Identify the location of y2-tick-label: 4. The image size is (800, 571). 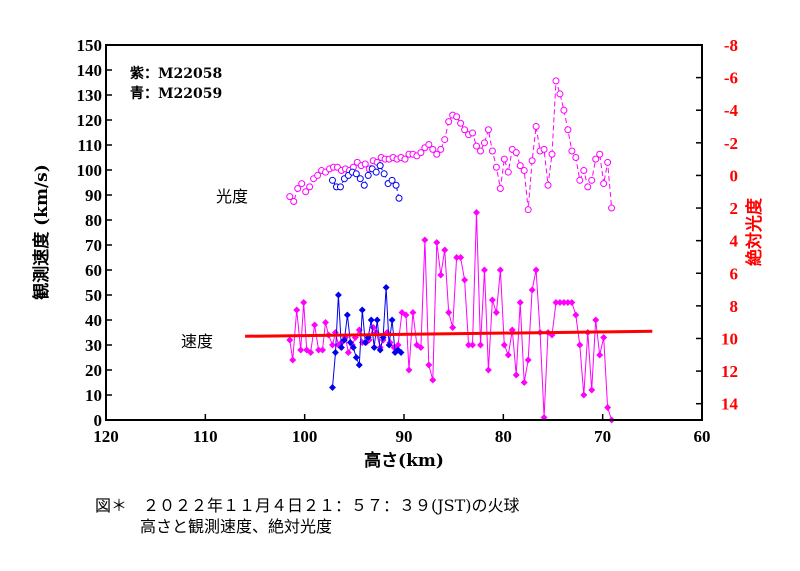
(734, 241).